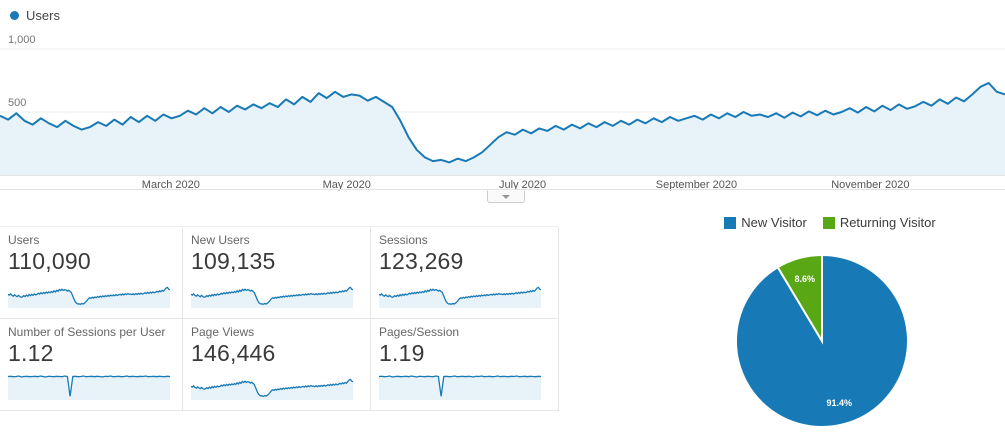 This screenshot has height=434, width=1005. I want to click on metric-value: 109,135, so click(233, 261).